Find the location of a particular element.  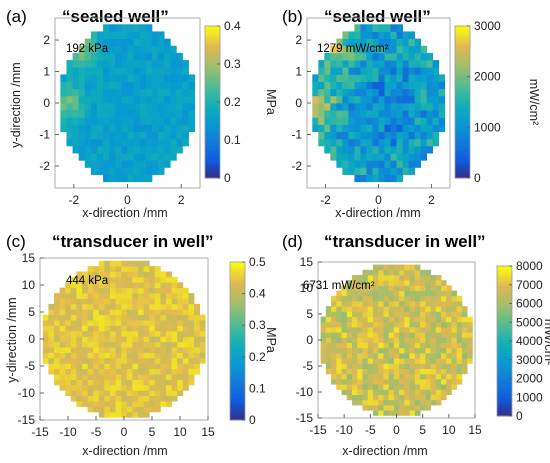

colorbar-tick-label: 7000 is located at coordinates (529, 285).